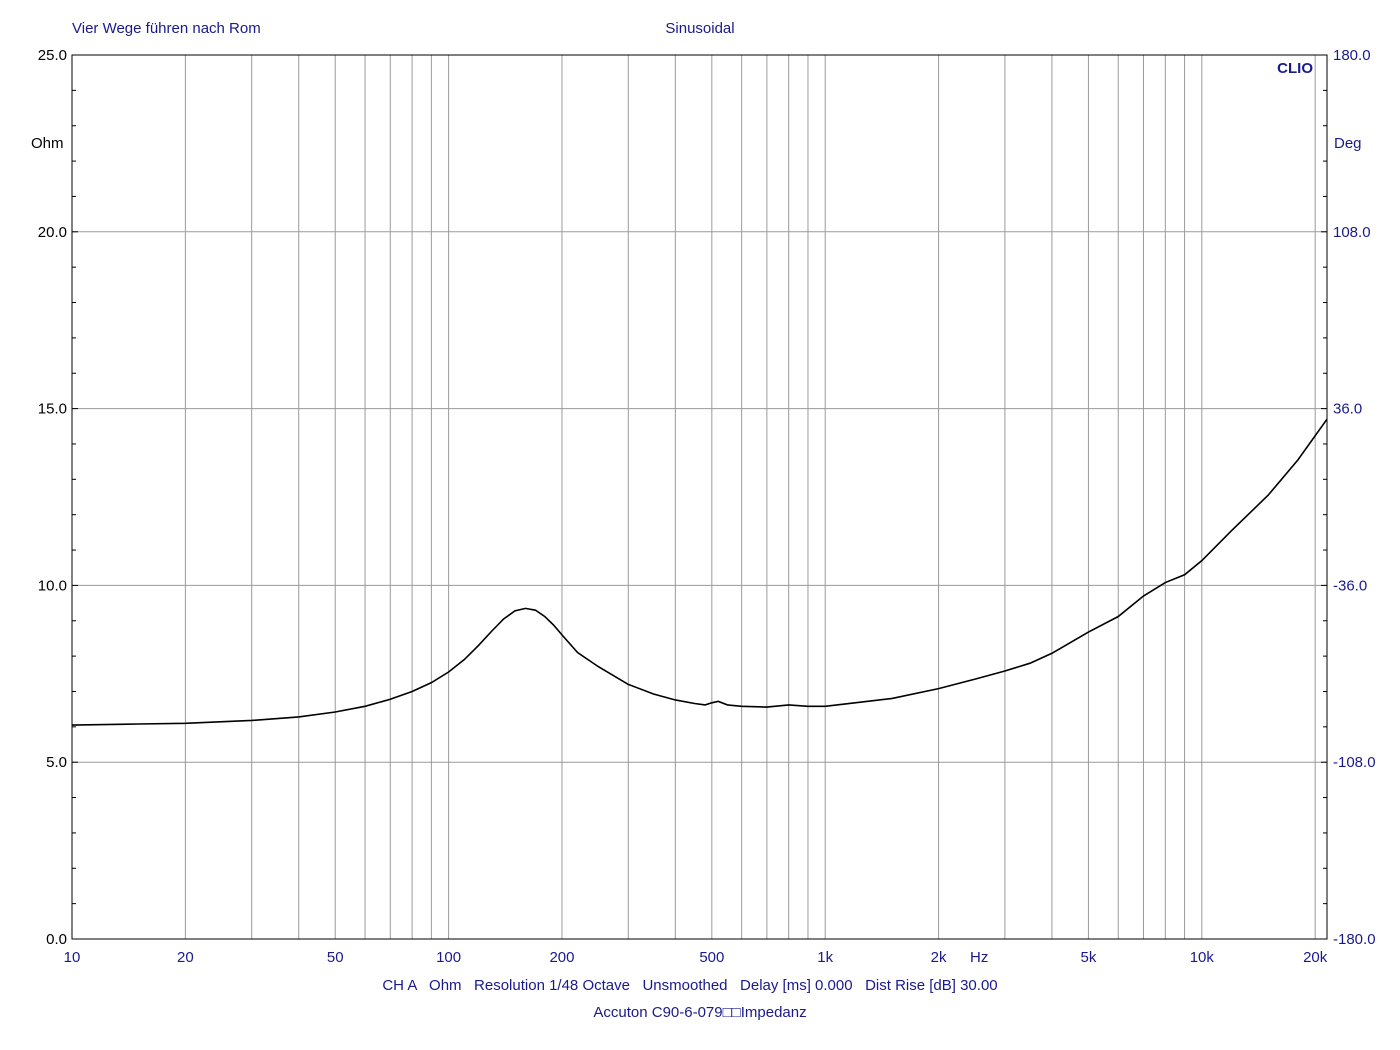  Describe the element at coordinates (1352, 232) in the screenshot. I see `y2-tick-label: 108.0` at that location.